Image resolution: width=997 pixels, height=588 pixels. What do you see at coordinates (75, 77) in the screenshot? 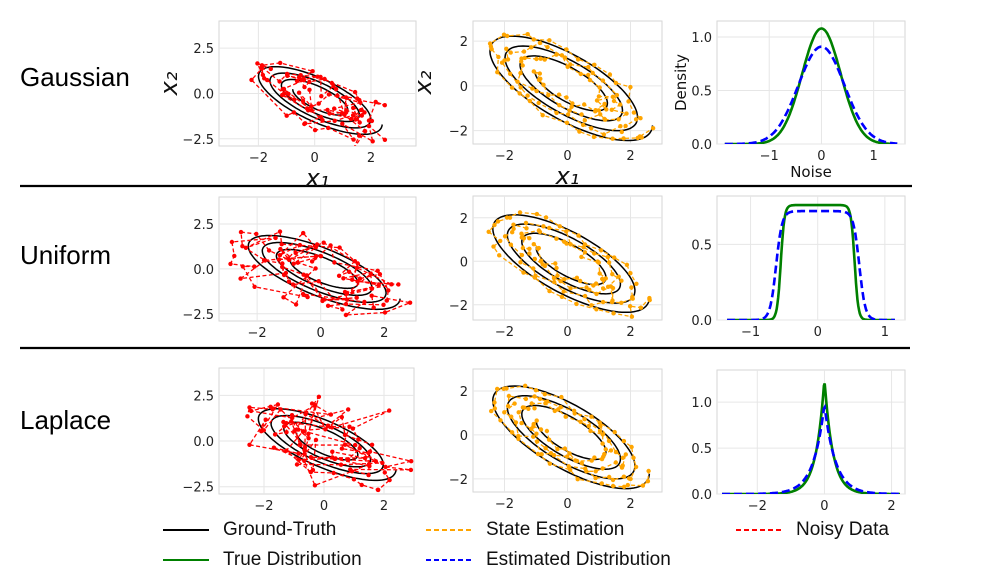
I see `row-label-gaussian: Gaussian` at bounding box center [75, 77].